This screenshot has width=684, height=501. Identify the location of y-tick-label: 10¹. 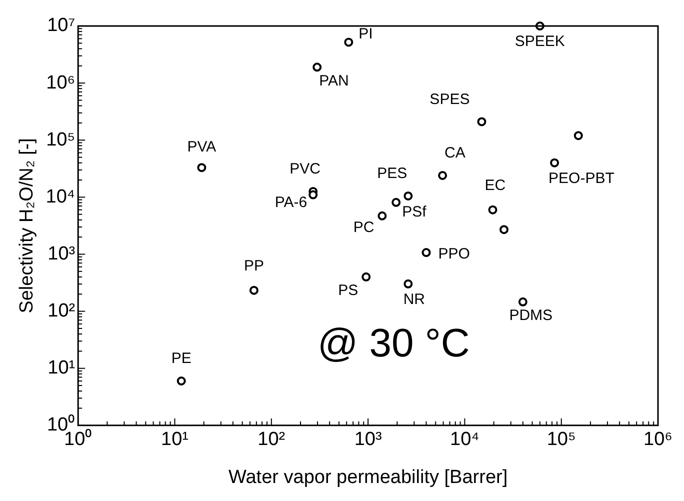
(62, 368).